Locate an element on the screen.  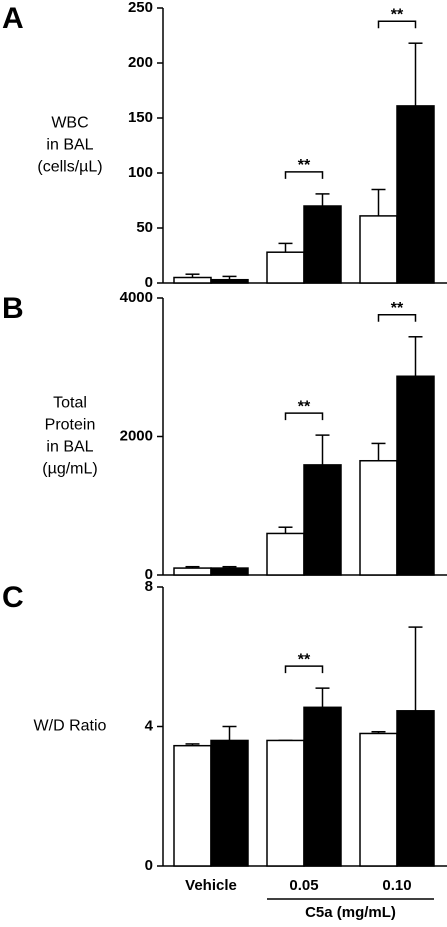
panel-letter: B is located at coordinates (13, 308).